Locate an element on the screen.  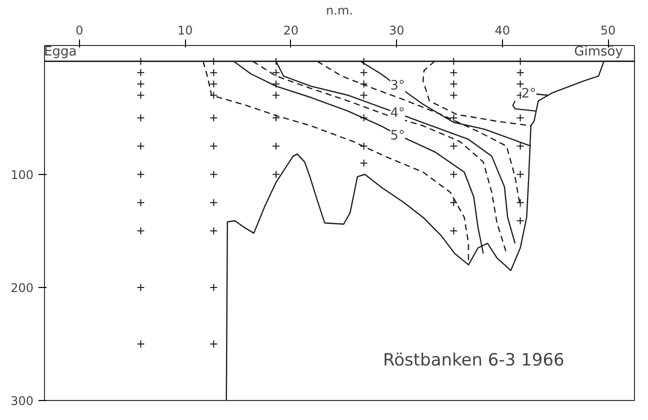
x-axis-title: n.m. is located at coordinates (339, 11).